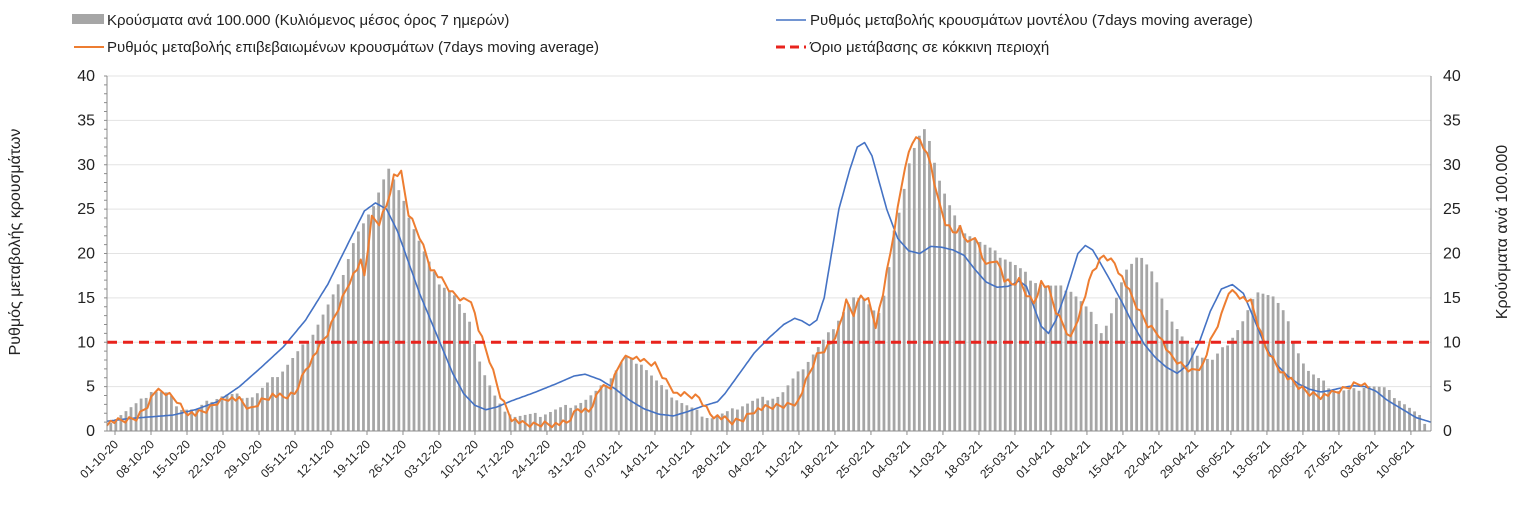 This screenshot has width=1524, height=515. What do you see at coordinates (315, 458) in the screenshot?
I see `x-tick-label: 12-11-20` at bounding box center [315, 458].